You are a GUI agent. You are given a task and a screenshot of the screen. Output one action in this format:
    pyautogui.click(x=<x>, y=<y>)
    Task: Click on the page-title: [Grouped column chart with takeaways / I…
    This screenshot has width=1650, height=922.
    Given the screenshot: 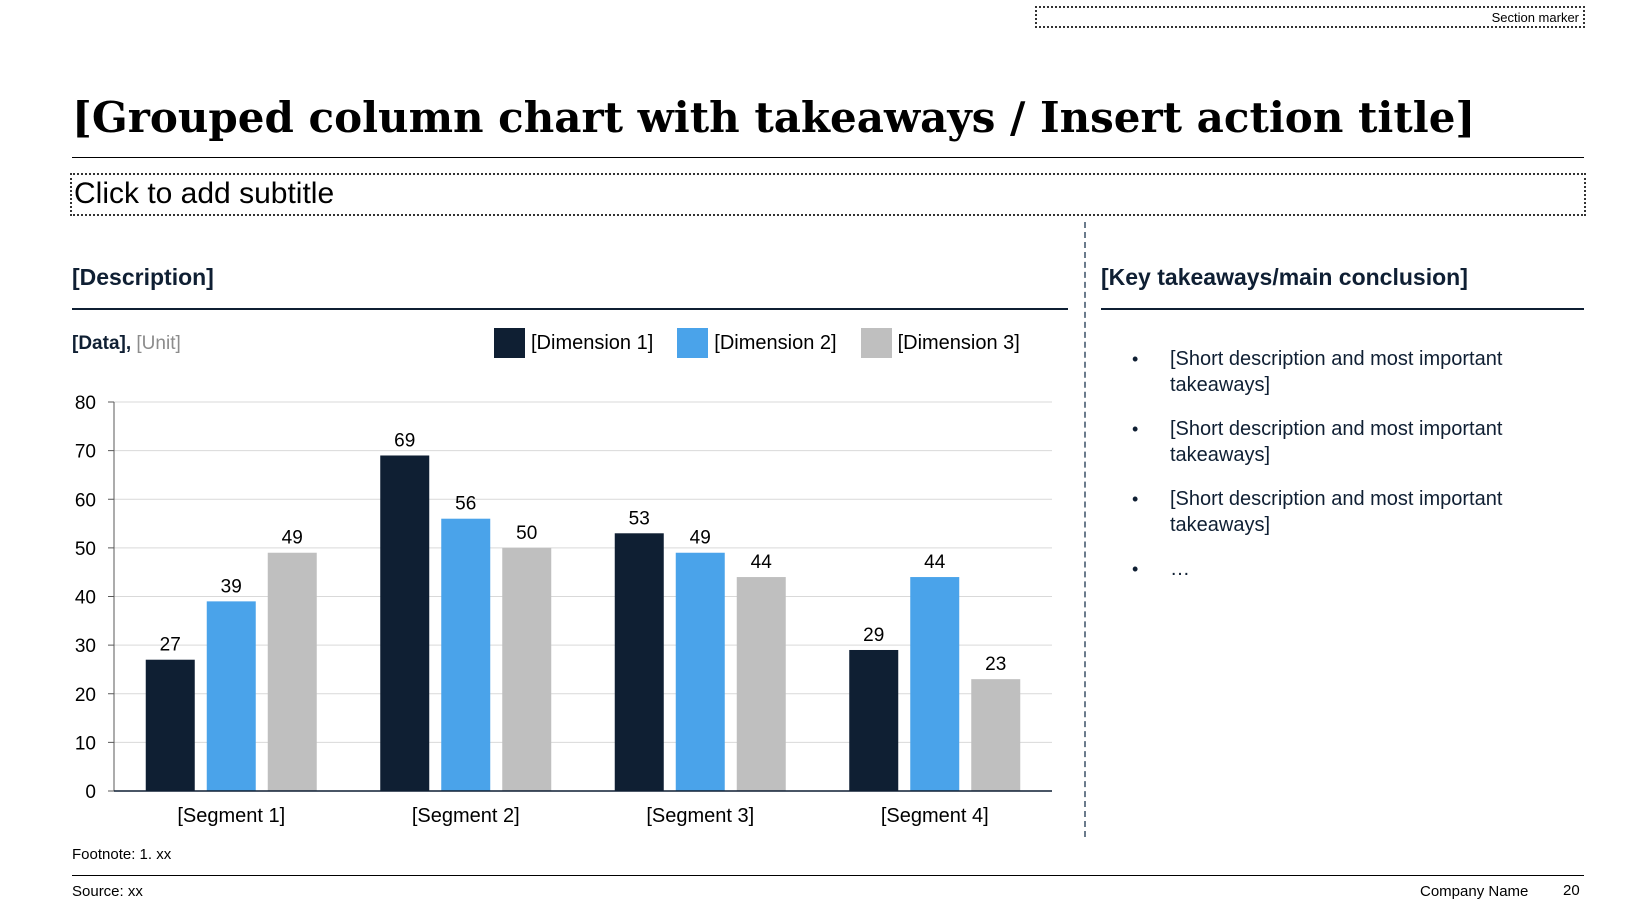 What is the action you would take?
    pyautogui.click(x=774, y=117)
    